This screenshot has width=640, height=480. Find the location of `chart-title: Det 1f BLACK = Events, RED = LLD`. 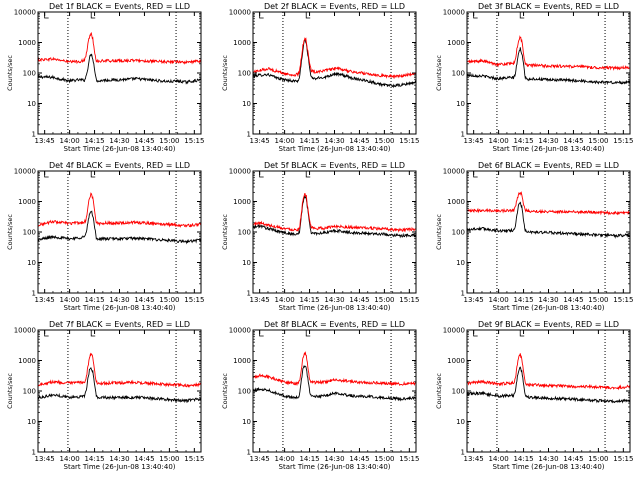

chart-title: Det 1f BLACK = Events, RED = LLD is located at coordinates (119, 6).